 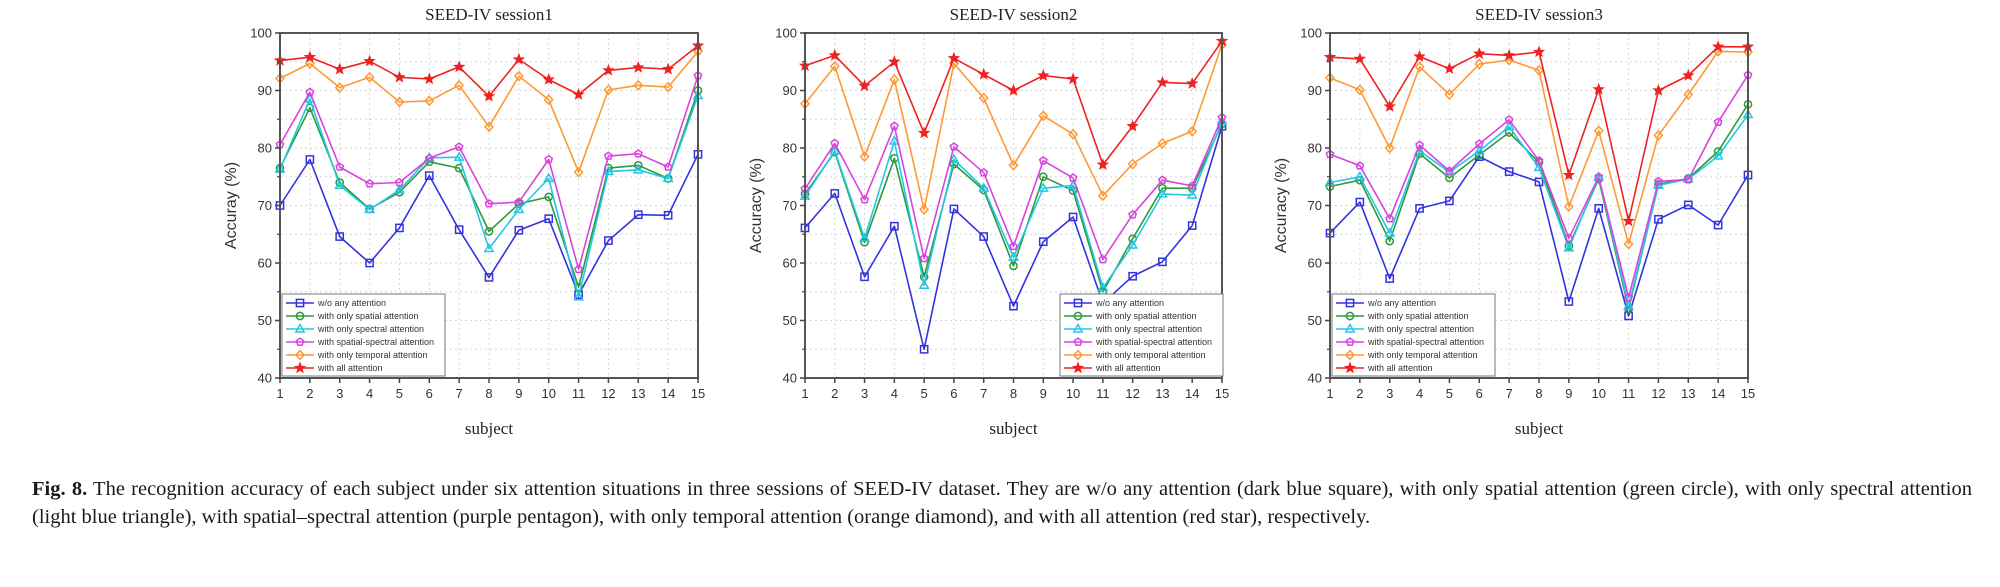 I want to click on series-with-spatial-spectral-attention, so click(x=1013, y=188).